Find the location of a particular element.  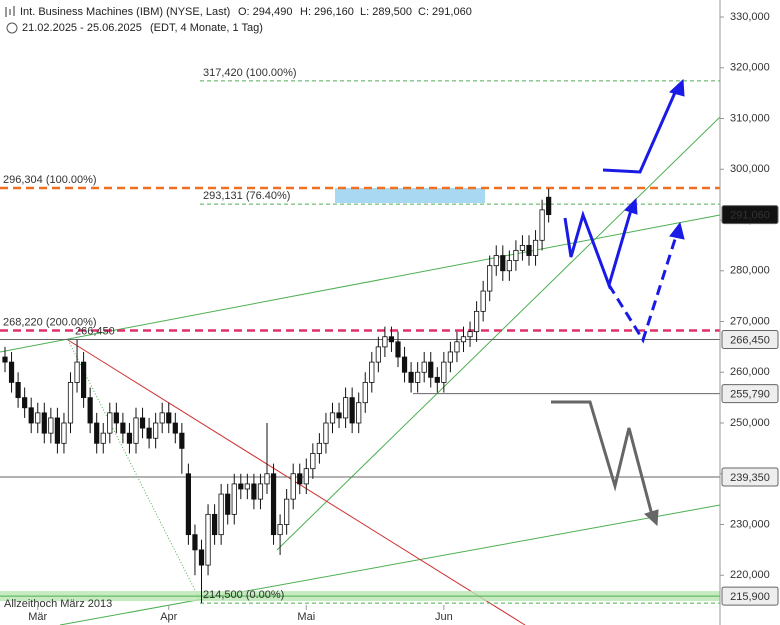

y-tick-label: 220,000 is located at coordinates (750, 575).